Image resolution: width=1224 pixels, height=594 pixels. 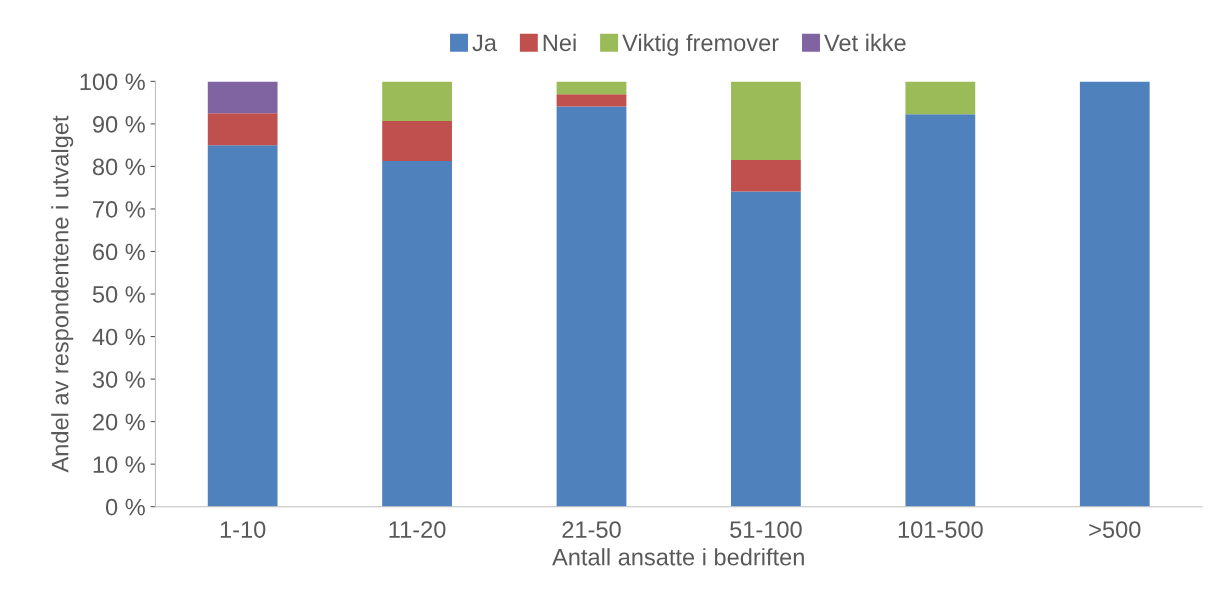 I want to click on x-tick-label: 101-500, so click(x=940, y=529).